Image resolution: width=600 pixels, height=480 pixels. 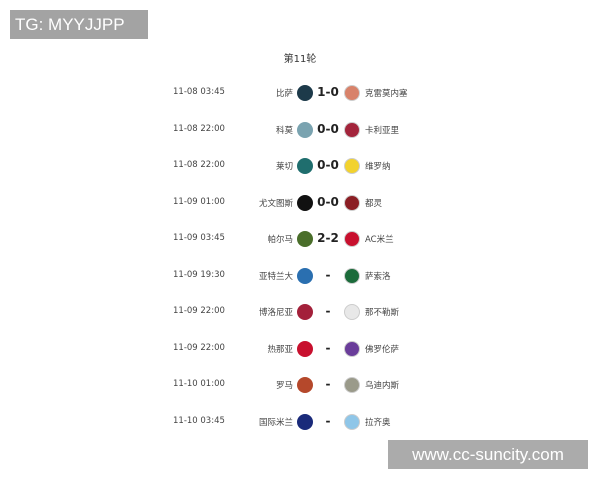 I want to click on home-team-name: 博洛尼亚, so click(x=275, y=313).